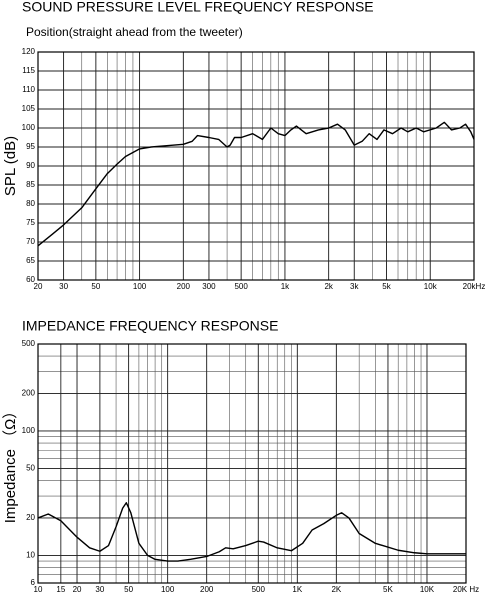 The height and width of the screenshot is (600, 485). What do you see at coordinates (30, 260) in the screenshot?
I see `y-tick-label: 65` at bounding box center [30, 260].